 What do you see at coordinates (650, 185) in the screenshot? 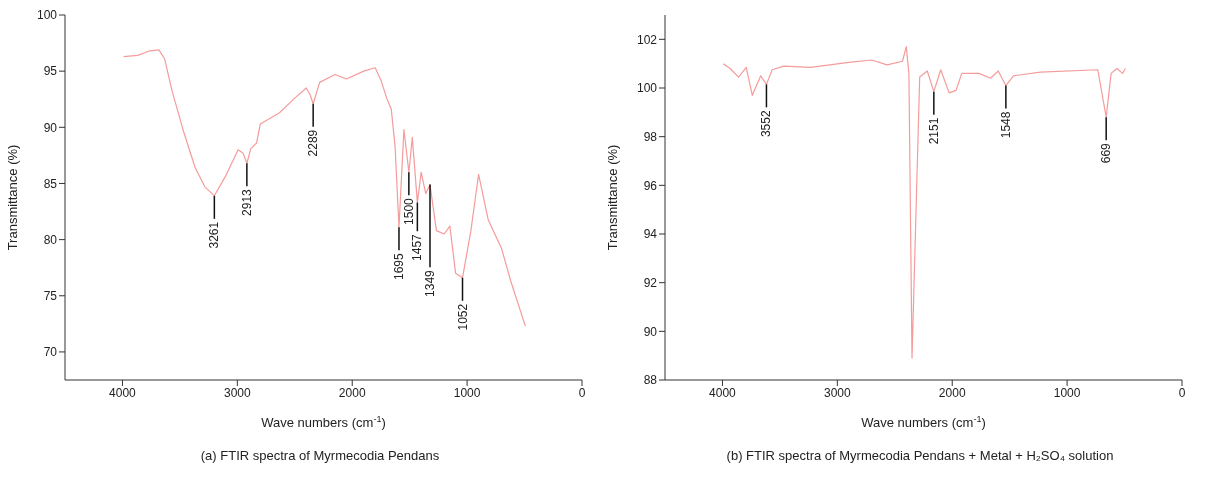
I see `y-tick-label: 96` at bounding box center [650, 185].